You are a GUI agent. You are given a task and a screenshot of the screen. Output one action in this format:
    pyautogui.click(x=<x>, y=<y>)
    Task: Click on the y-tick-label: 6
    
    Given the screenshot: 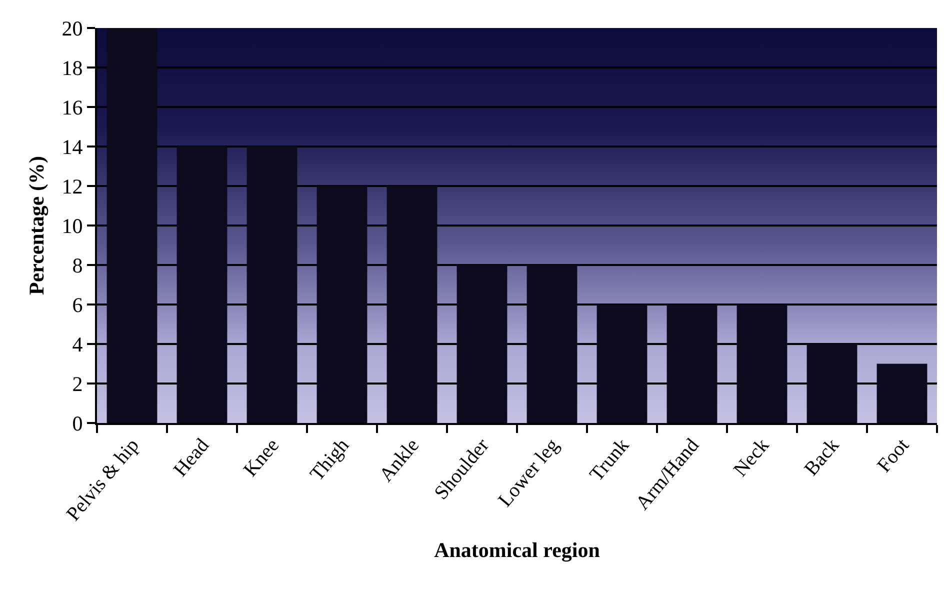 What is the action you would take?
    pyautogui.click(x=77, y=304)
    